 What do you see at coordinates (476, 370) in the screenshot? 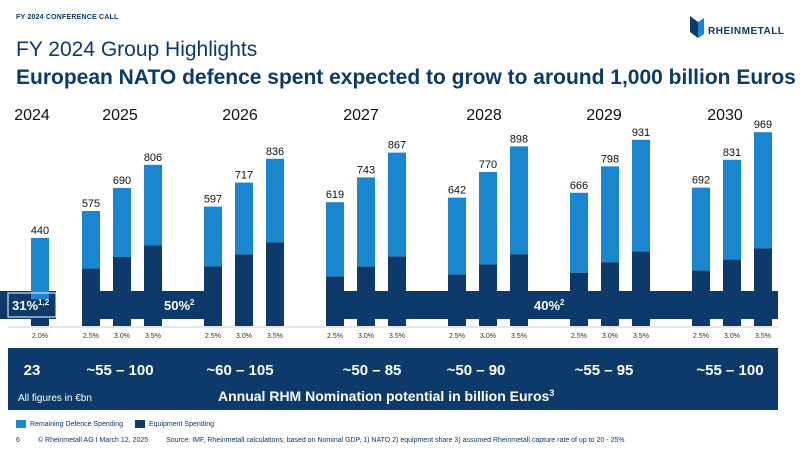
I see `nomination-value-2028: ~50 – 90` at bounding box center [476, 370].